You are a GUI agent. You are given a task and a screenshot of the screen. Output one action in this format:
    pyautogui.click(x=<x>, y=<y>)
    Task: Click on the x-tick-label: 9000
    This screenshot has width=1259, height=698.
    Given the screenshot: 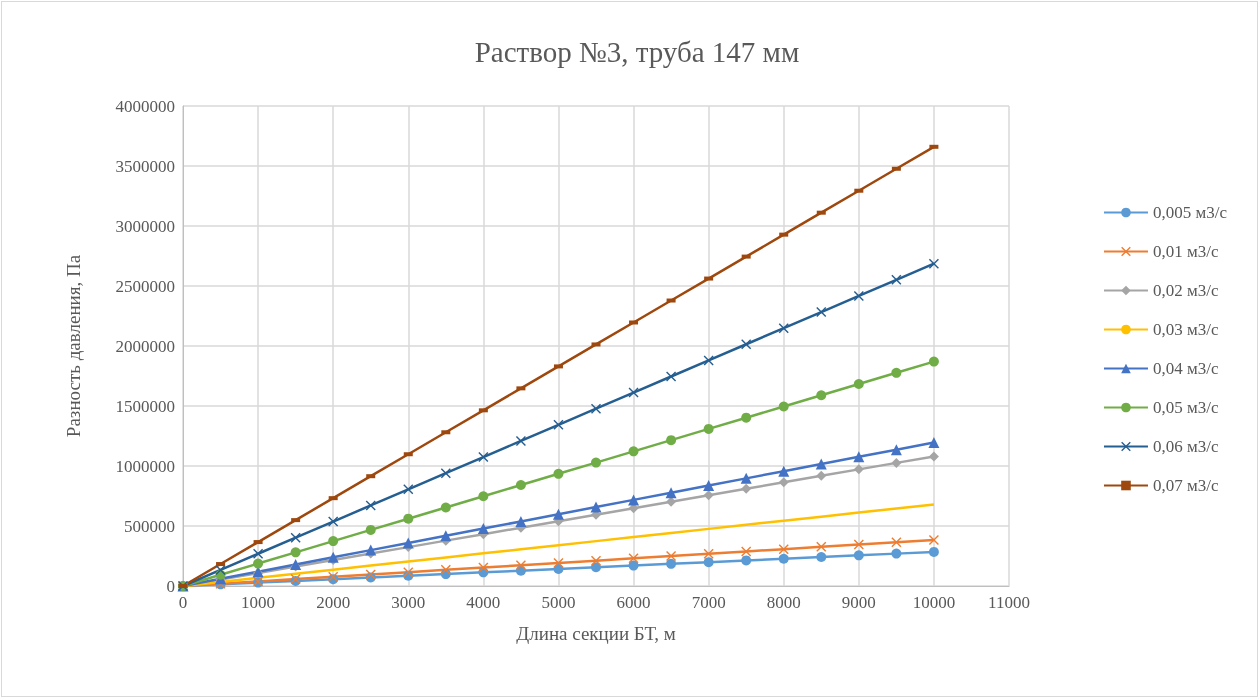 What is the action you would take?
    pyautogui.click(x=858, y=602)
    